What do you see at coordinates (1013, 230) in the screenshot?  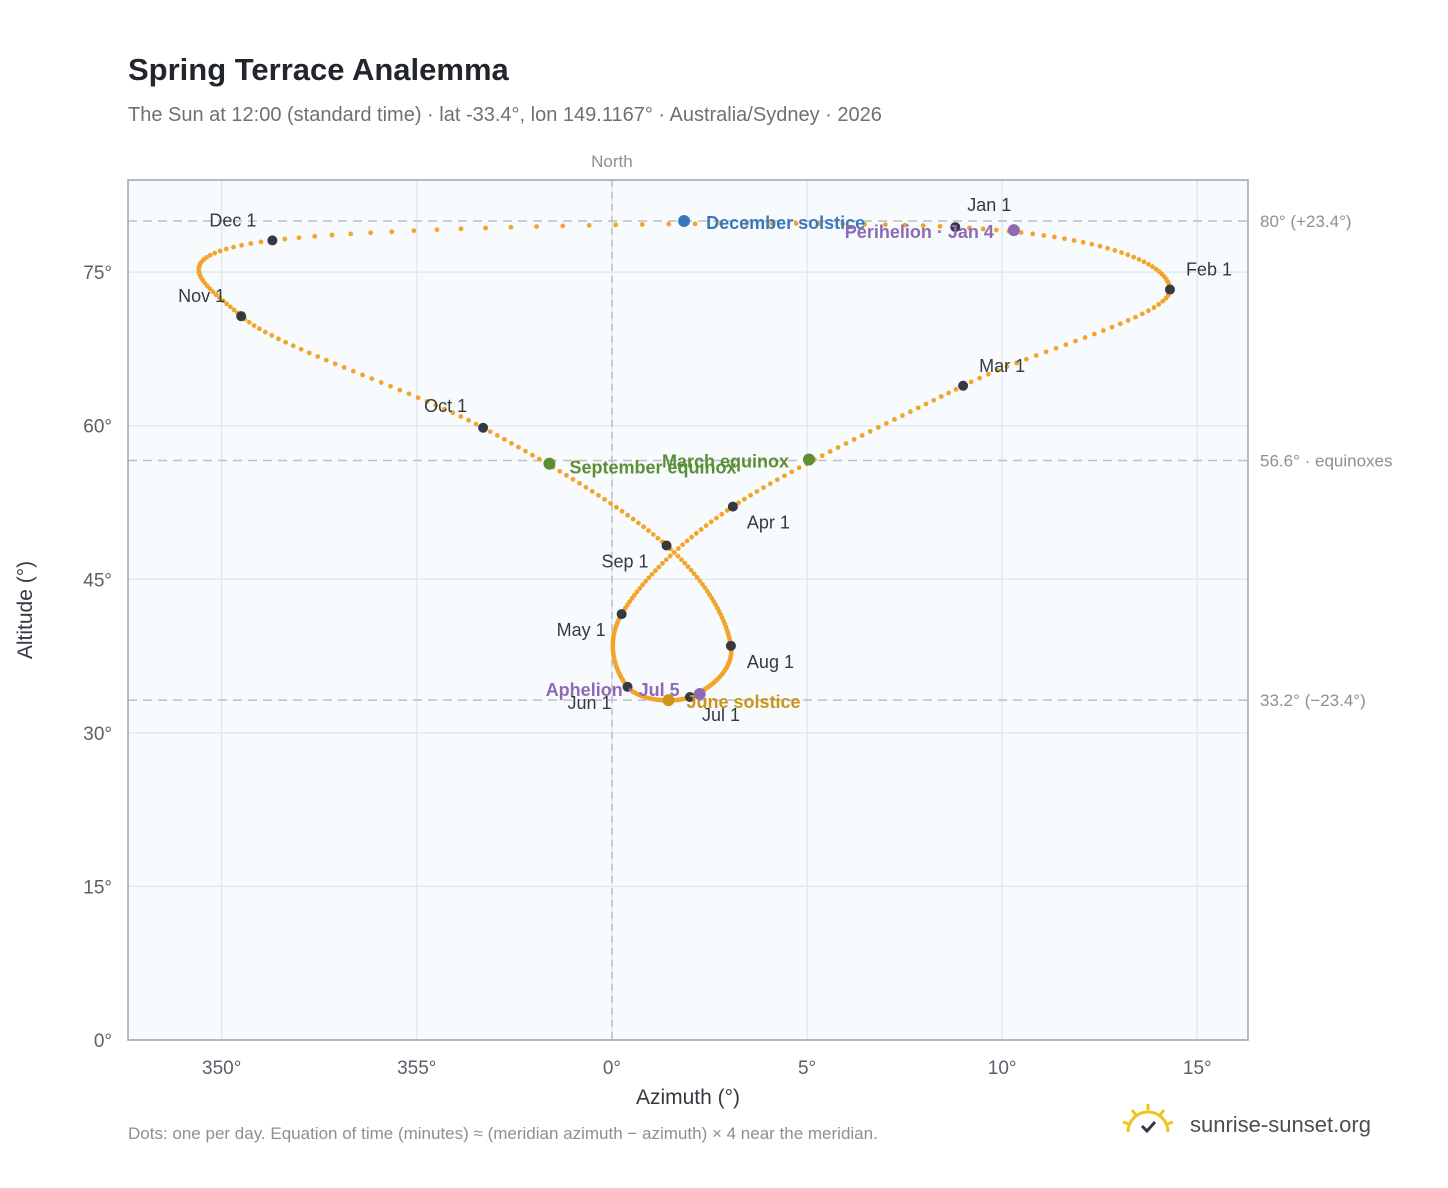 I see `event-marker` at bounding box center [1013, 230].